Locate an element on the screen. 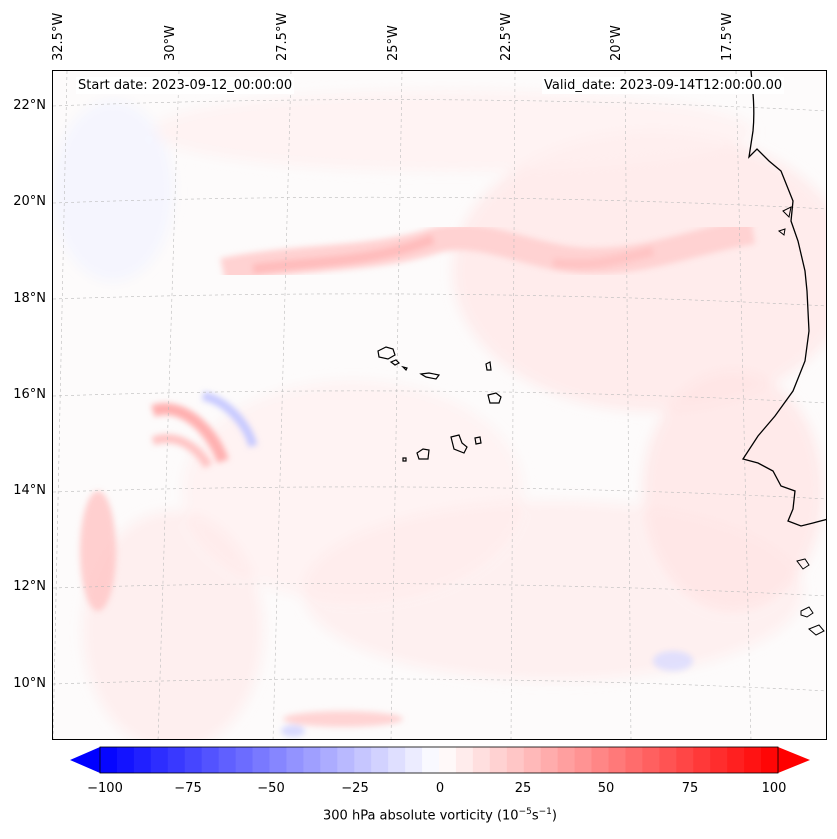 This screenshot has height=839, width=837. colorbar-label: 300 hPa absolute vorticity (10−5s−1) is located at coordinates (440, 815).